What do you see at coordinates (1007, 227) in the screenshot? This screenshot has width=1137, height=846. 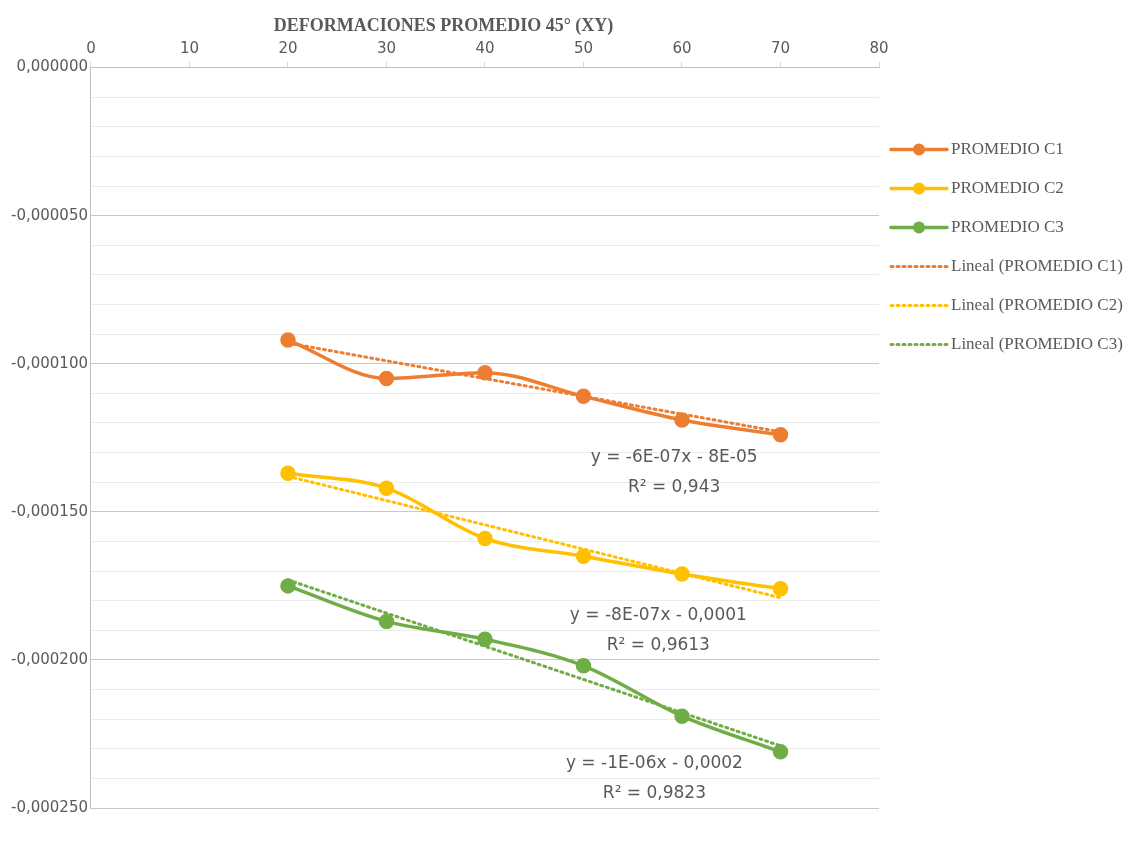 I see `legend-label: PROMEDIO C3` at bounding box center [1007, 227].